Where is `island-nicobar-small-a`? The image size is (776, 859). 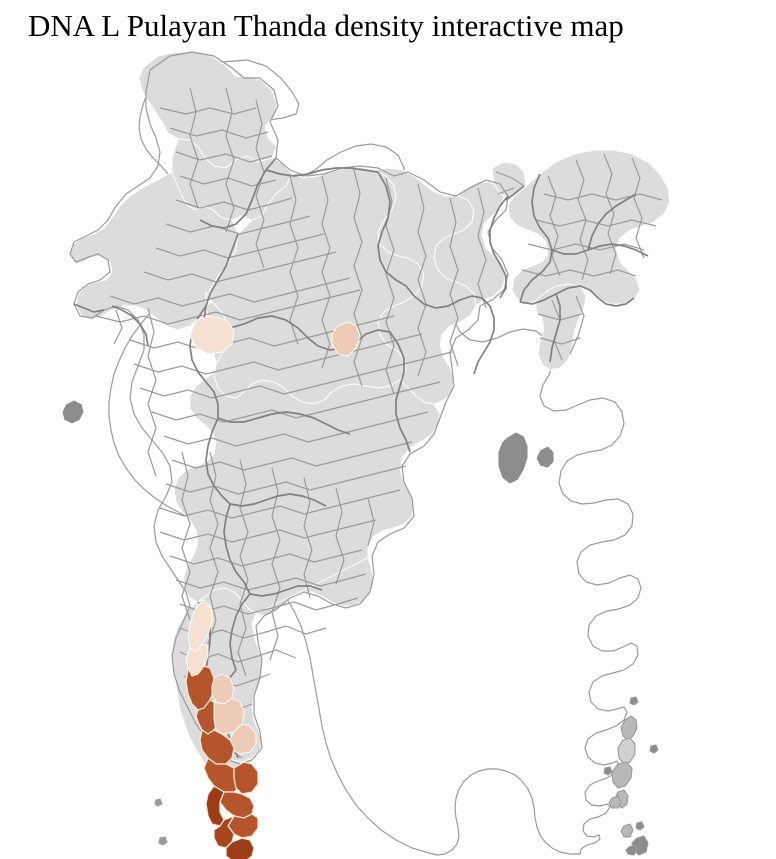
island-nicobar-small-a is located at coordinates (631, 850).